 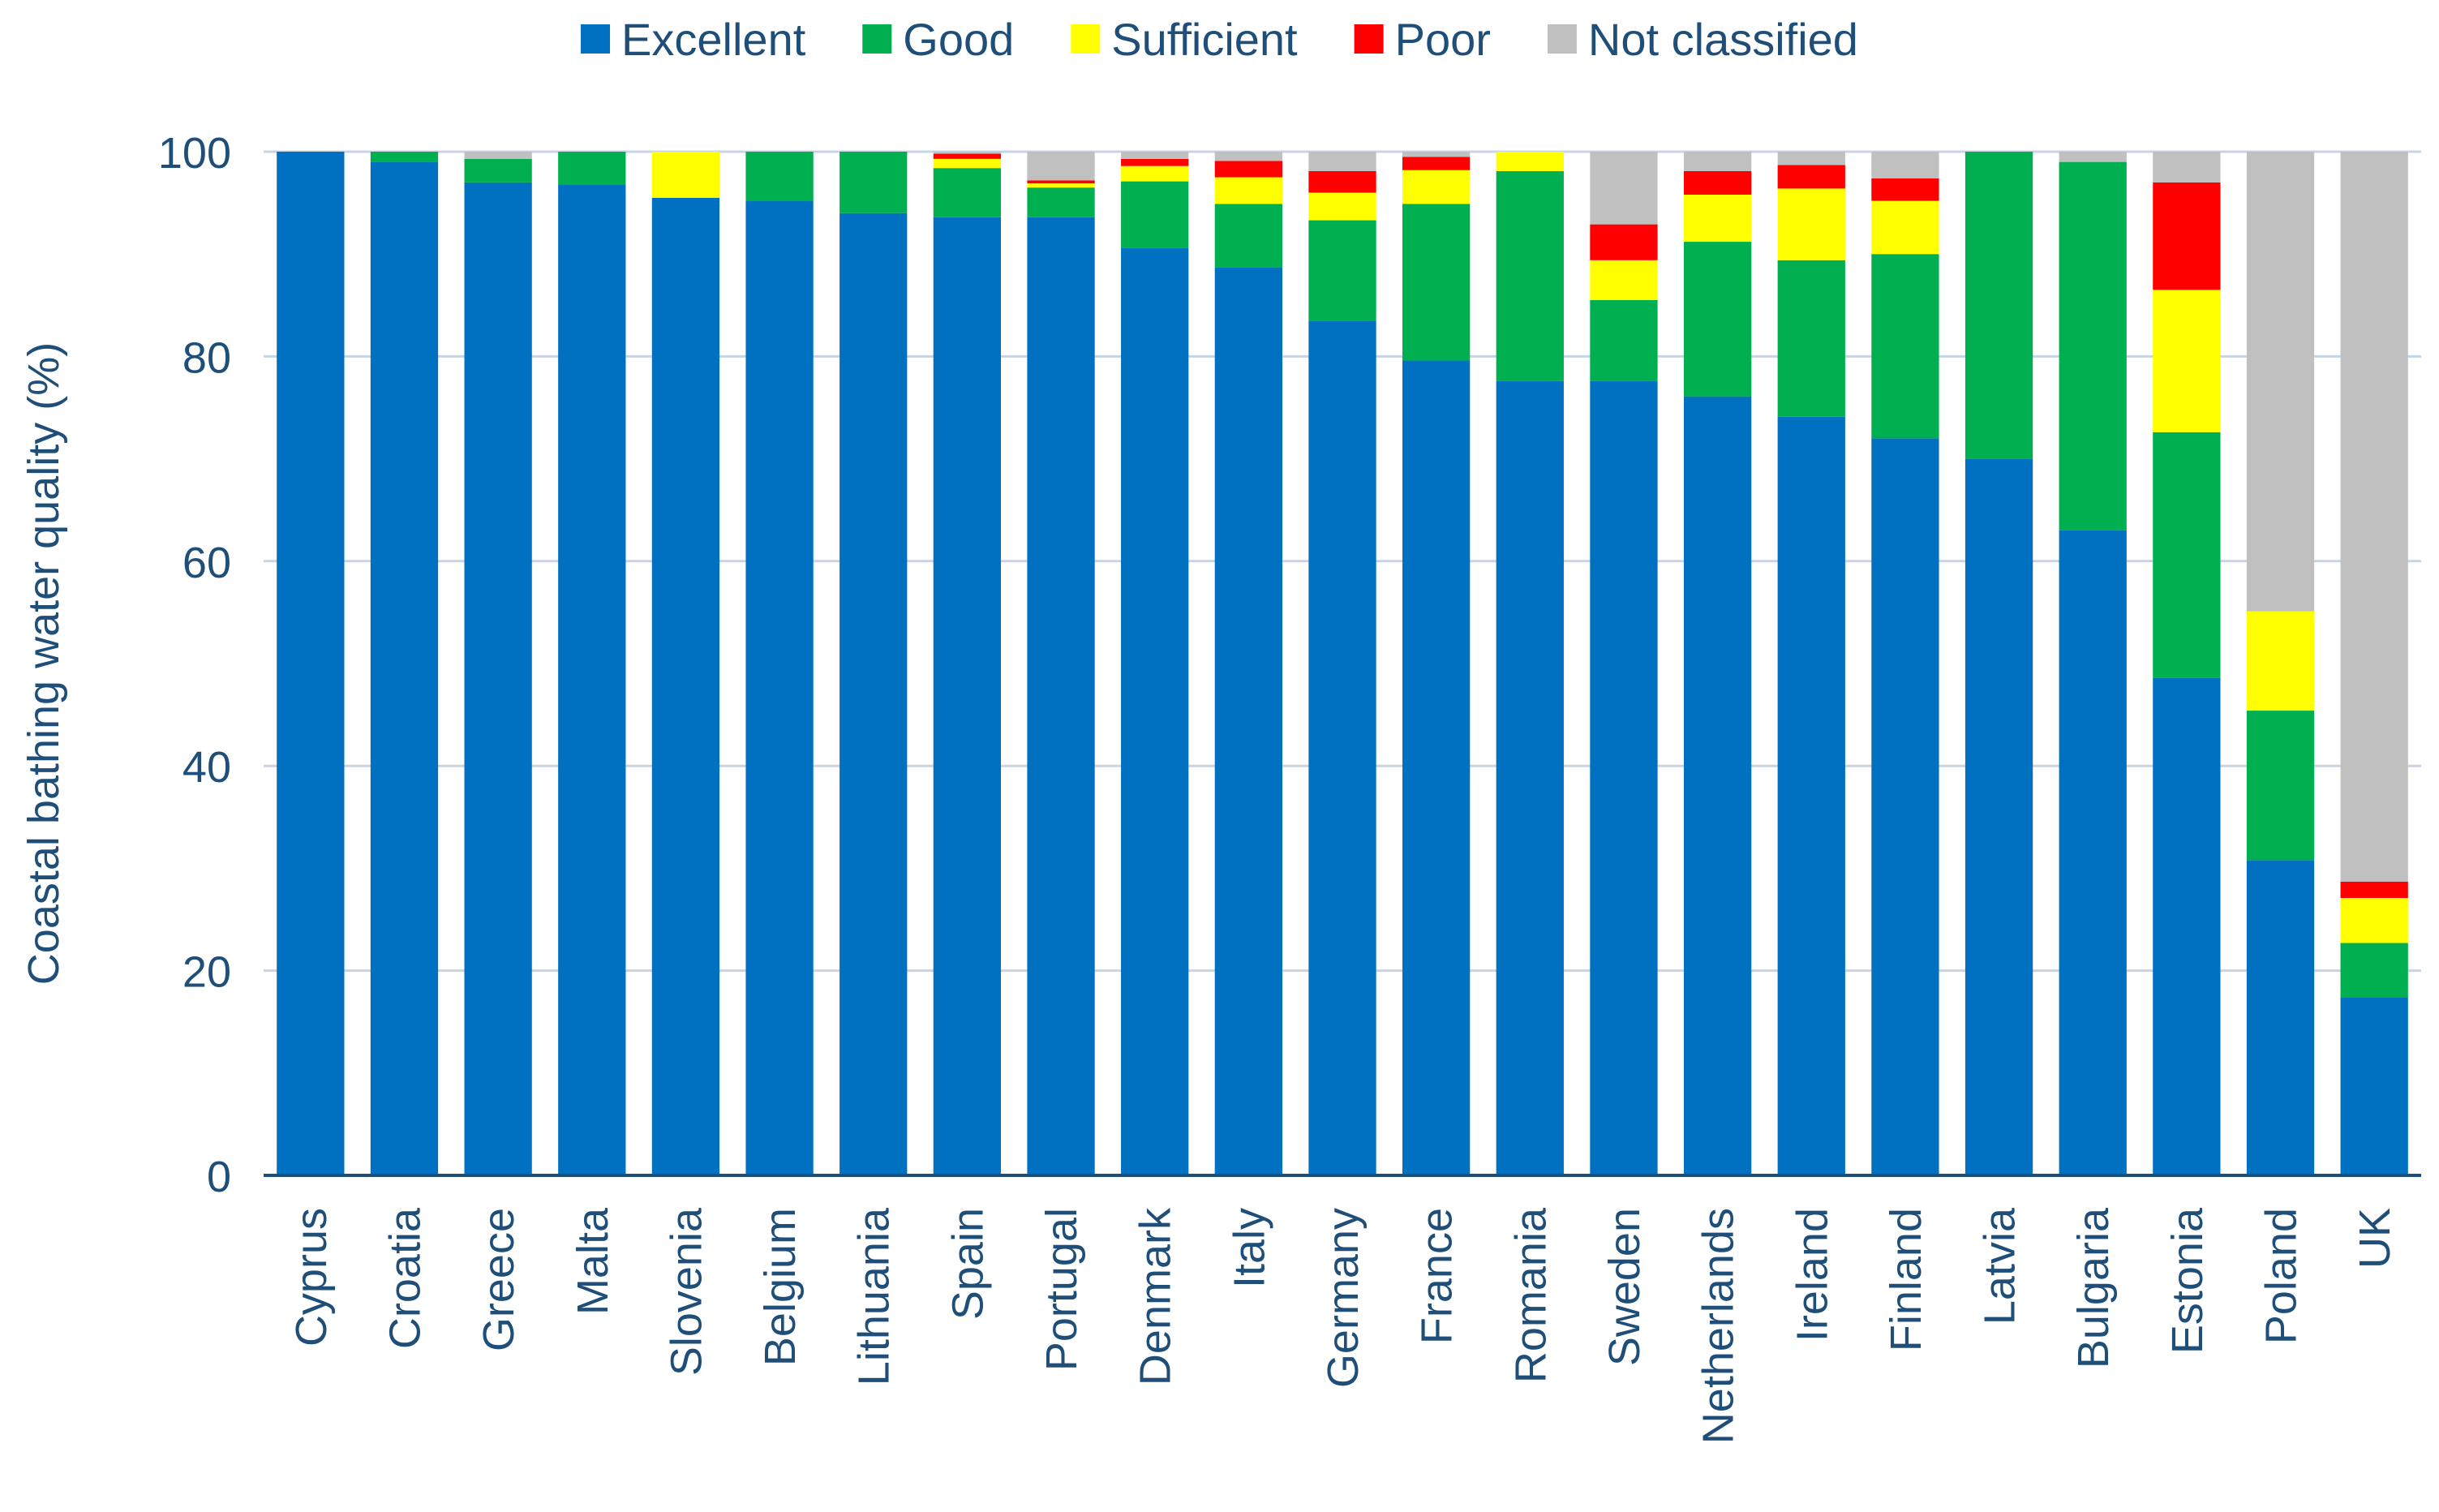 What do you see at coordinates (1723, 39) in the screenshot?
I see `legend-label: Not classified` at bounding box center [1723, 39].